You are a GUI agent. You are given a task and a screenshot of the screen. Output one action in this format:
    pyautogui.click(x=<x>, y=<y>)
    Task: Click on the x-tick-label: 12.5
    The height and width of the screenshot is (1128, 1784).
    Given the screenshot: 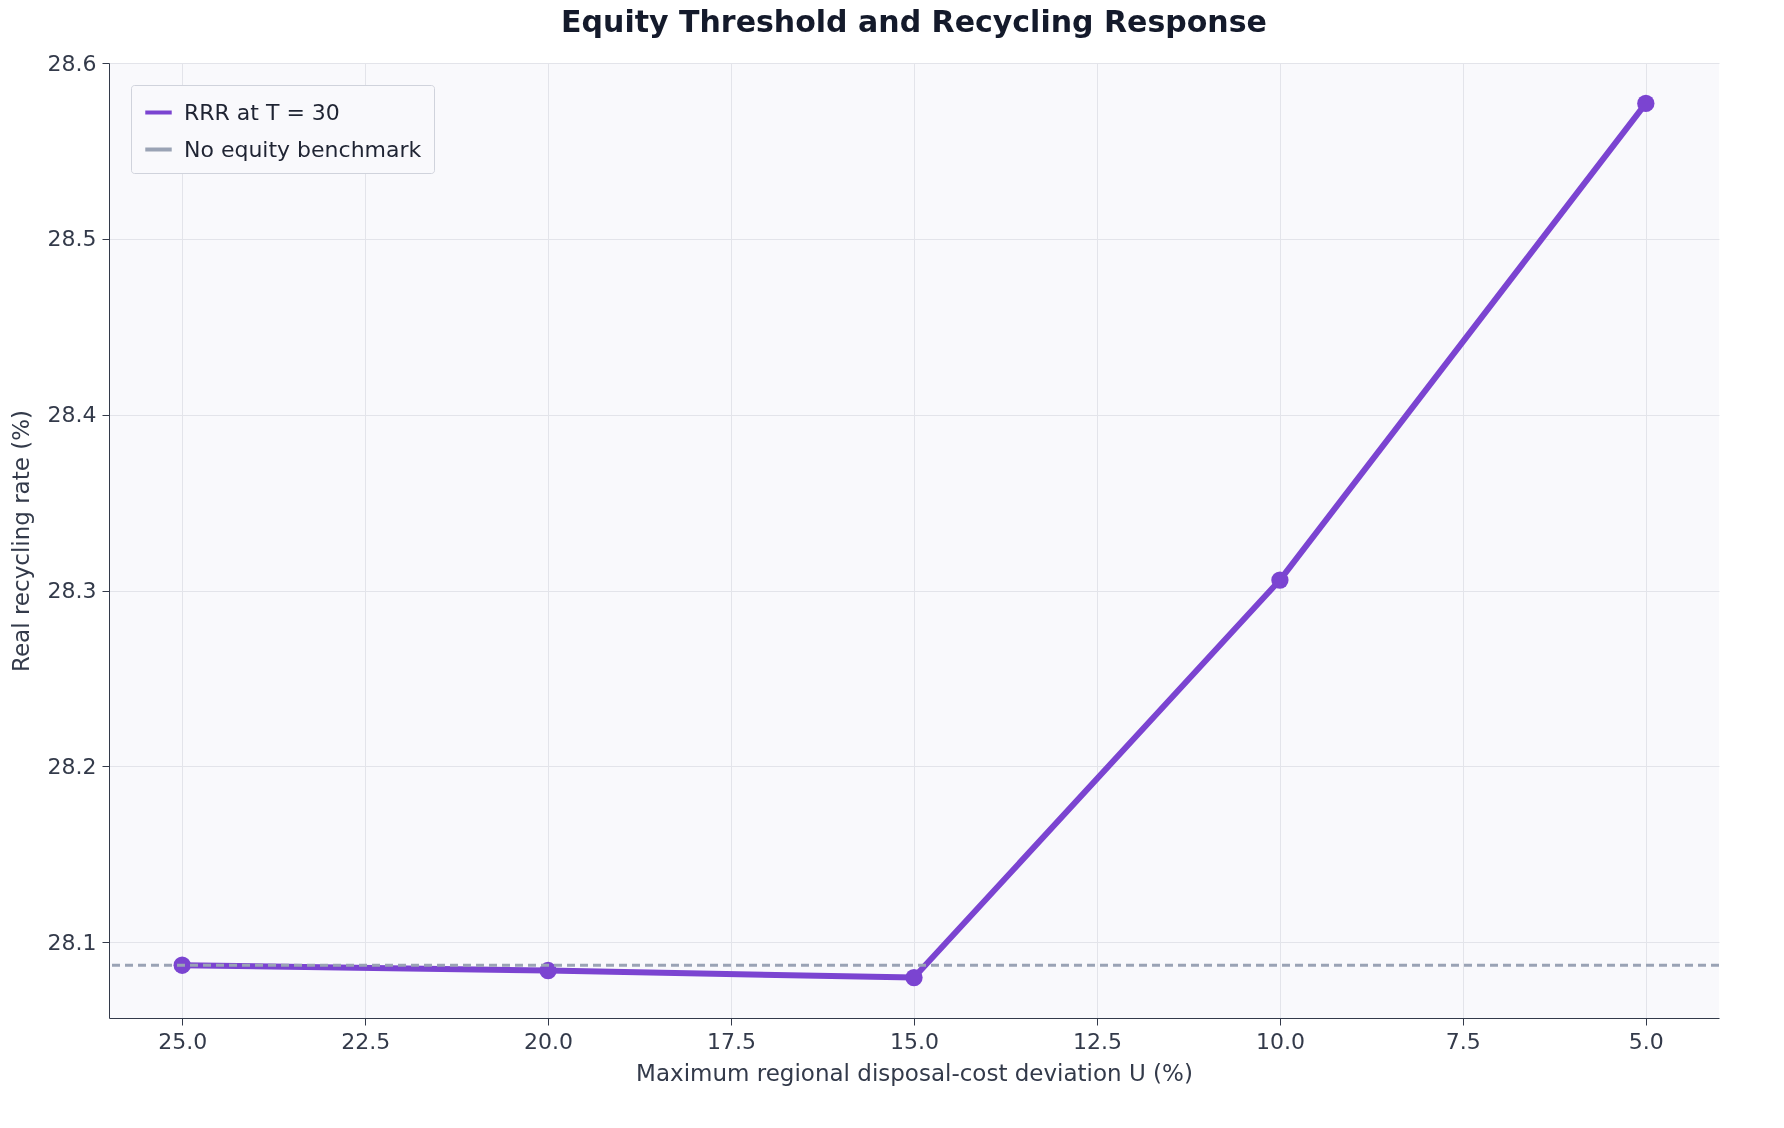 What is the action you would take?
    pyautogui.click(x=1097, y=1041)
    